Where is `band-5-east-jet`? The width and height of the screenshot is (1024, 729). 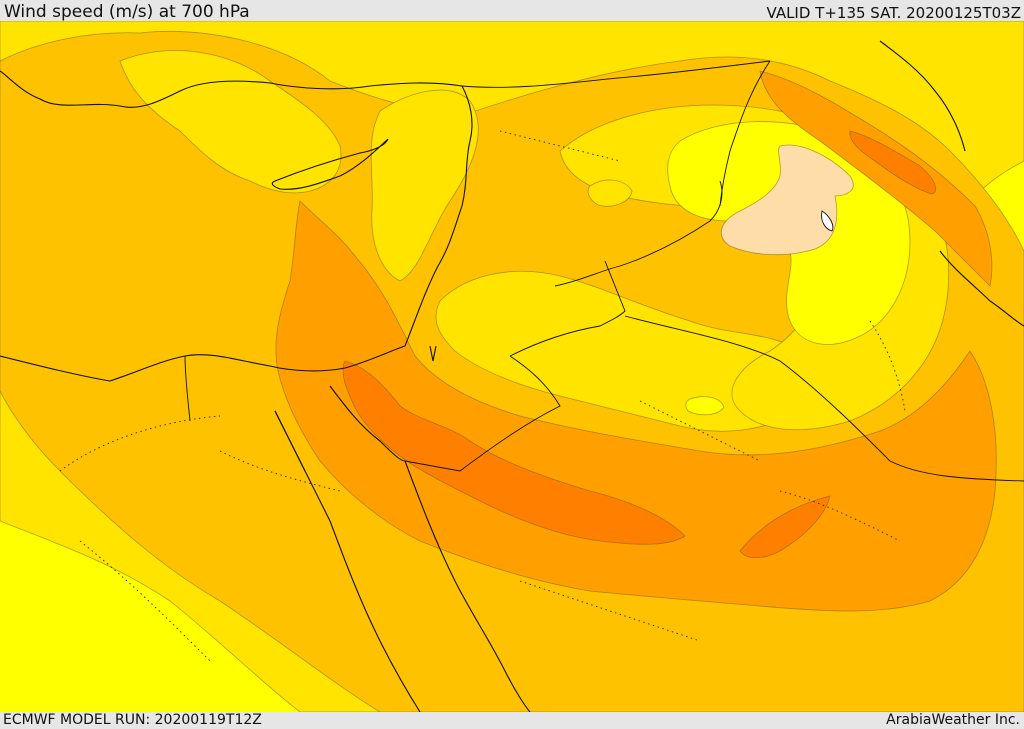 band-5-east-jet is located at coordinates (785, 527).